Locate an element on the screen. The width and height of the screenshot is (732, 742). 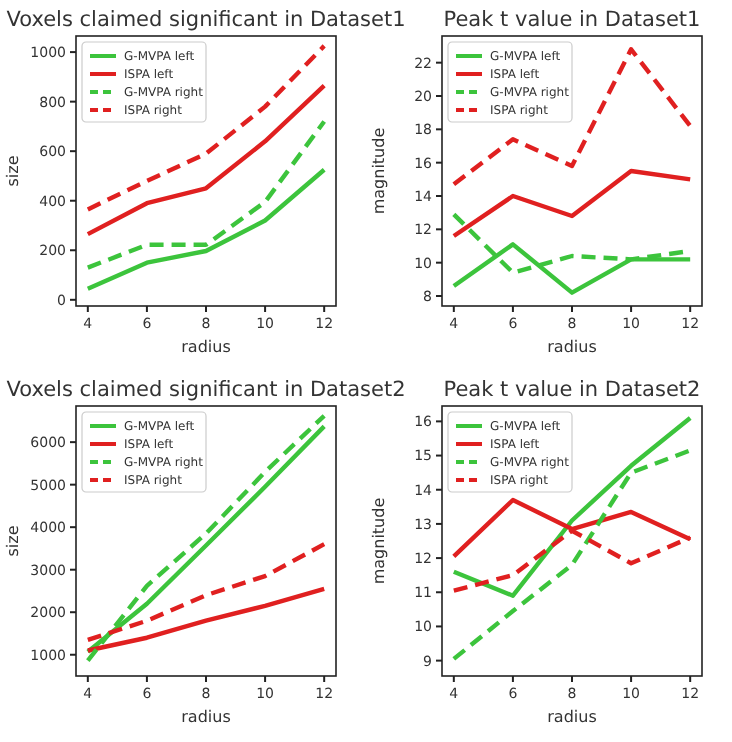
chart-title: Peak t value in Dataset2 is located at coordinates (572, 390).